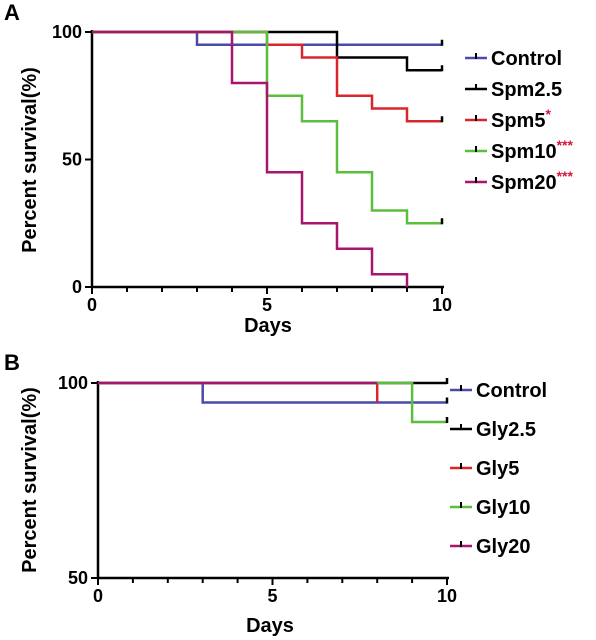 The height and width of the screenshot is (640, 596). What do you see at coordinates (506, 430) in the screenshot?
I see `panel-b-legend-label: Gly2.5` at bounding box center [506, 430].